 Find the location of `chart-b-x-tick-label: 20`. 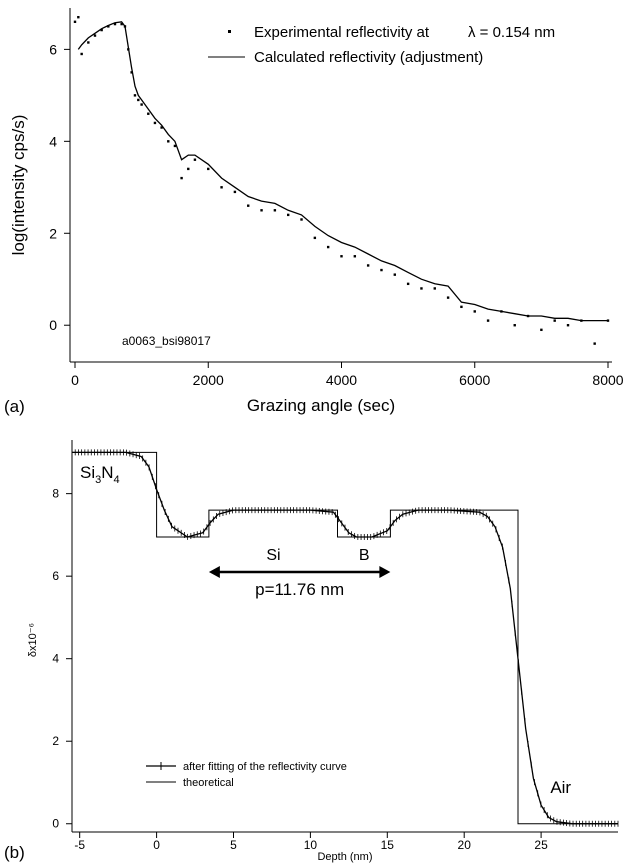

chart-b-x-tick-label: 20 is located at coordinates (465, 845).